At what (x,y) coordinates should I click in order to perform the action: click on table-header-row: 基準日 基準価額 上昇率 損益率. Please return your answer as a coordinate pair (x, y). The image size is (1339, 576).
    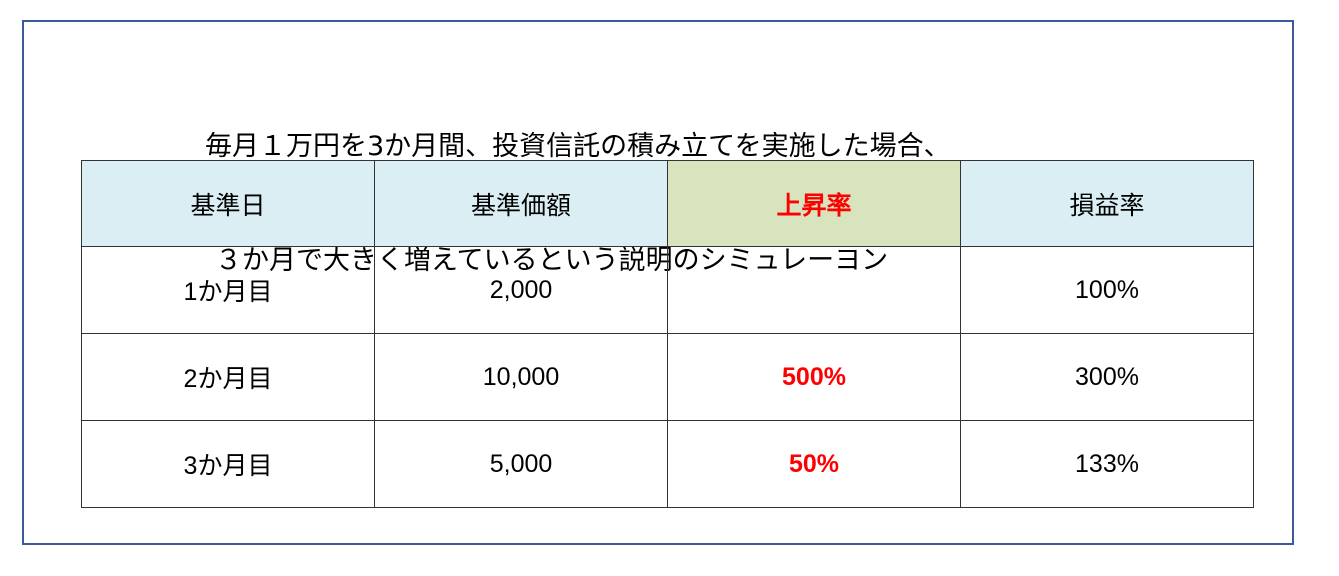
    Looking at the image, I should click on (667, 203).